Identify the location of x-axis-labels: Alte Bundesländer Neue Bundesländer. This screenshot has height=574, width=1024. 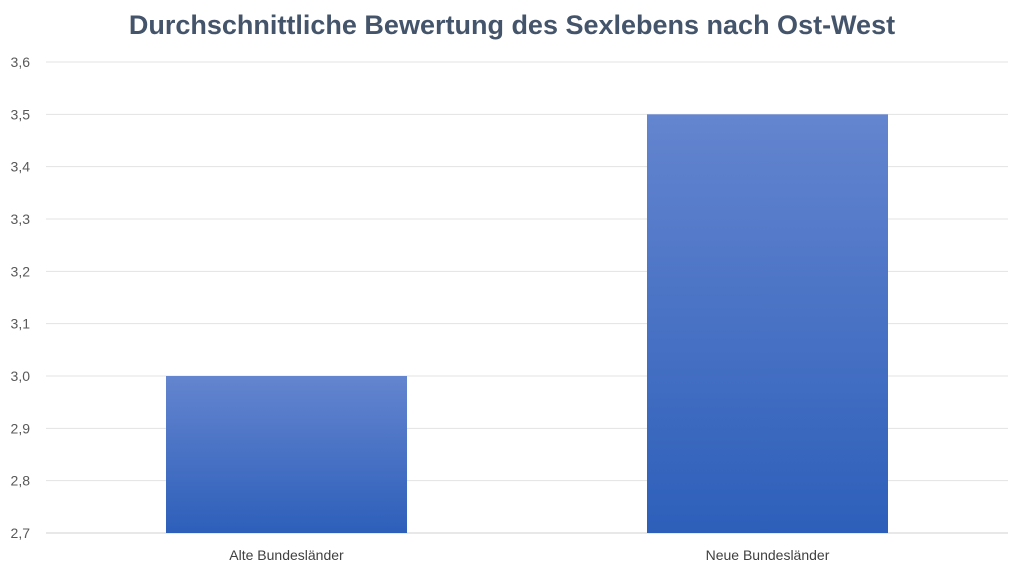
(529, 555).